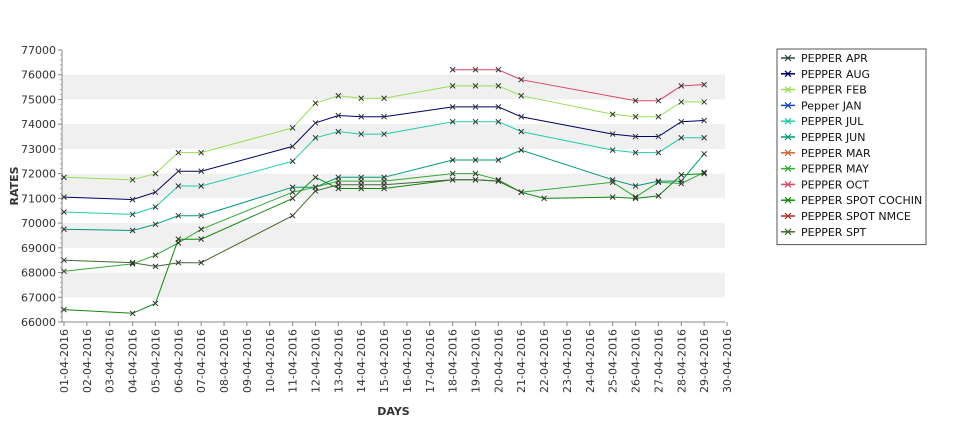  What do you see at coordinates (178, 361) in the screenshot?
I see `x-tick-label: 06-04-2016` at bounding box center [178, 361].